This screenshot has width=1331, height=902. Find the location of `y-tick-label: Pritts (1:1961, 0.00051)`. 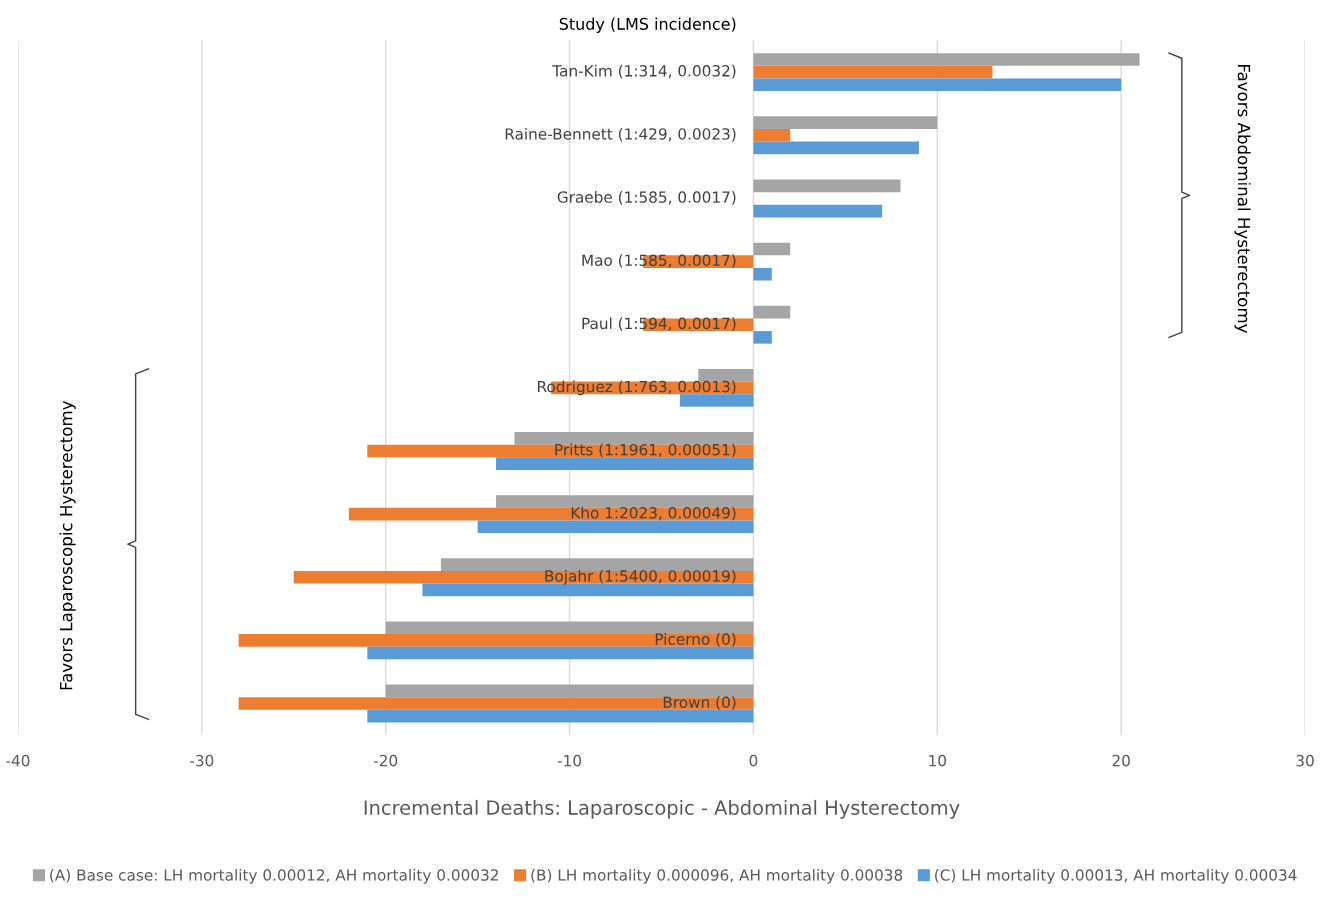

y-tick-label: Pritts (1:1961, 0.00051) is located at coordinates (645, 450).